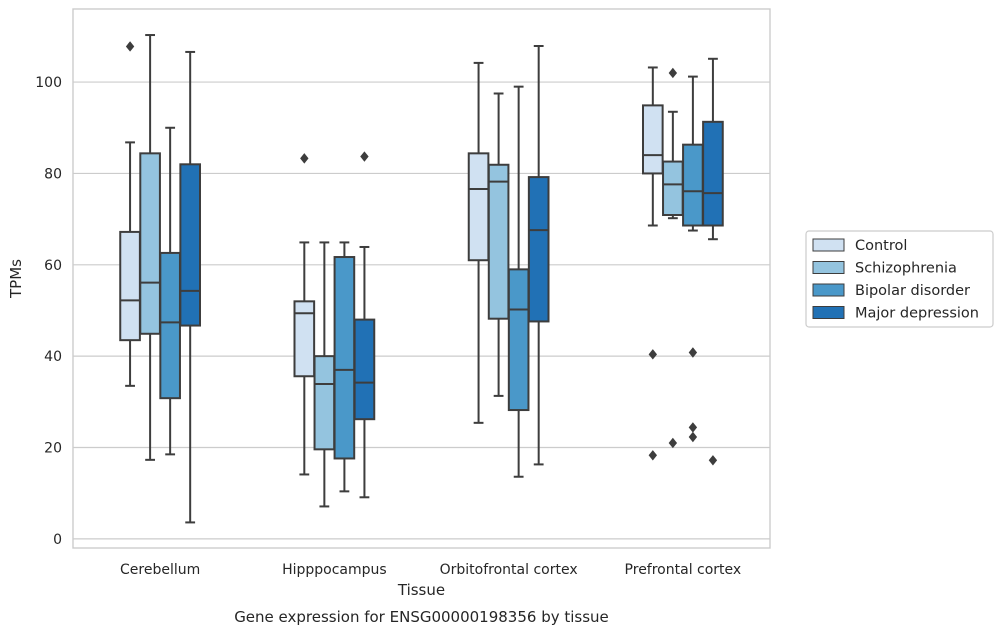  Describe the element at coordinates (48, 83) in the screenshot. I see `y-tick-label: 100` at that location.